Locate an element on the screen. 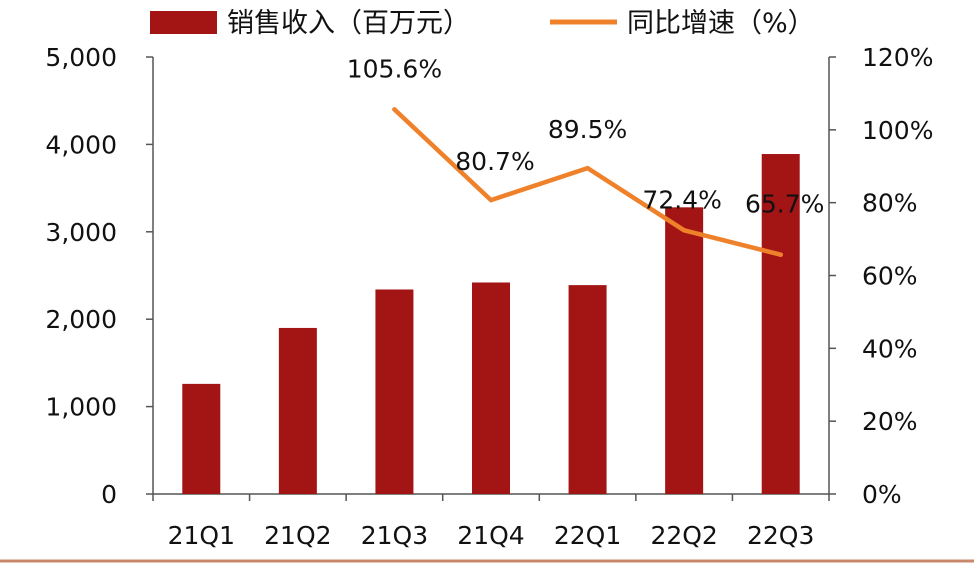 The width and height of the screenshot is (974, 571). y-left-tick-label: 4,000 is located at coordinates (81, 144).